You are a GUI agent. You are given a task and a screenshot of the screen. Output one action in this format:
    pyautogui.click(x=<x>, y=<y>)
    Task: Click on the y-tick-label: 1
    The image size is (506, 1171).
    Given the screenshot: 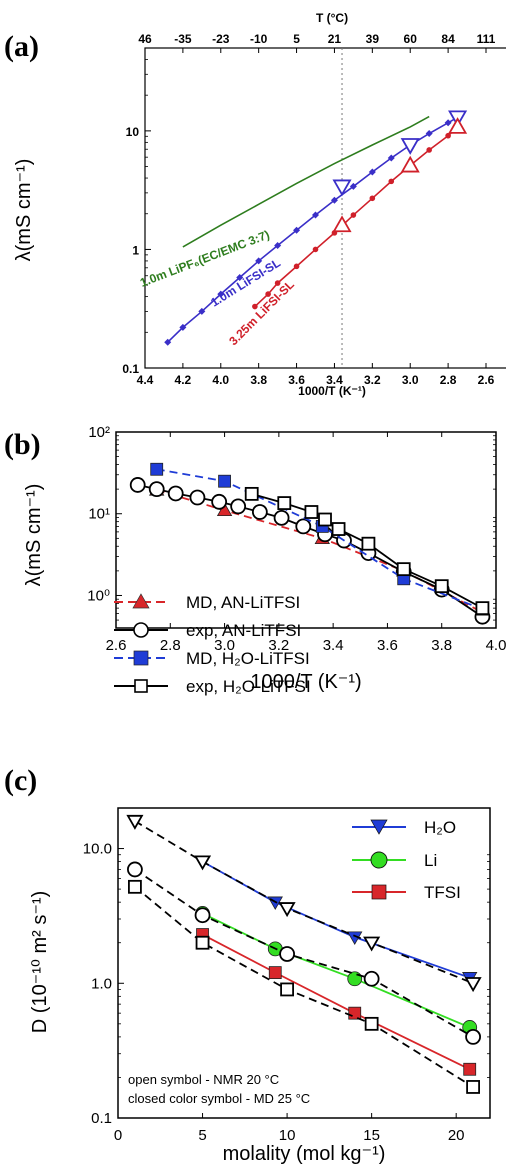 What is the action you would take?
    pyautogui.click(x=135, y=250)
    